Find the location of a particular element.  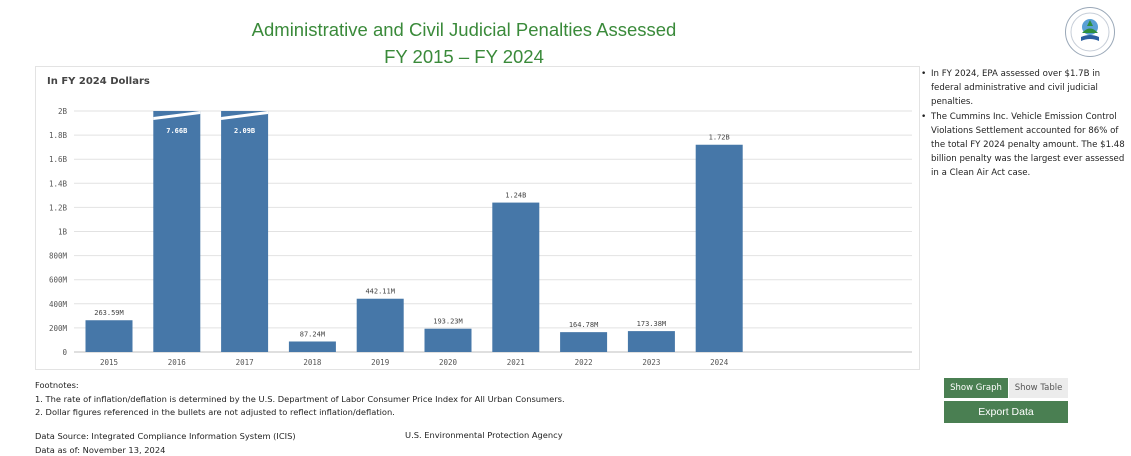

data-label: 1.72B is located at coordinates (719, 138).